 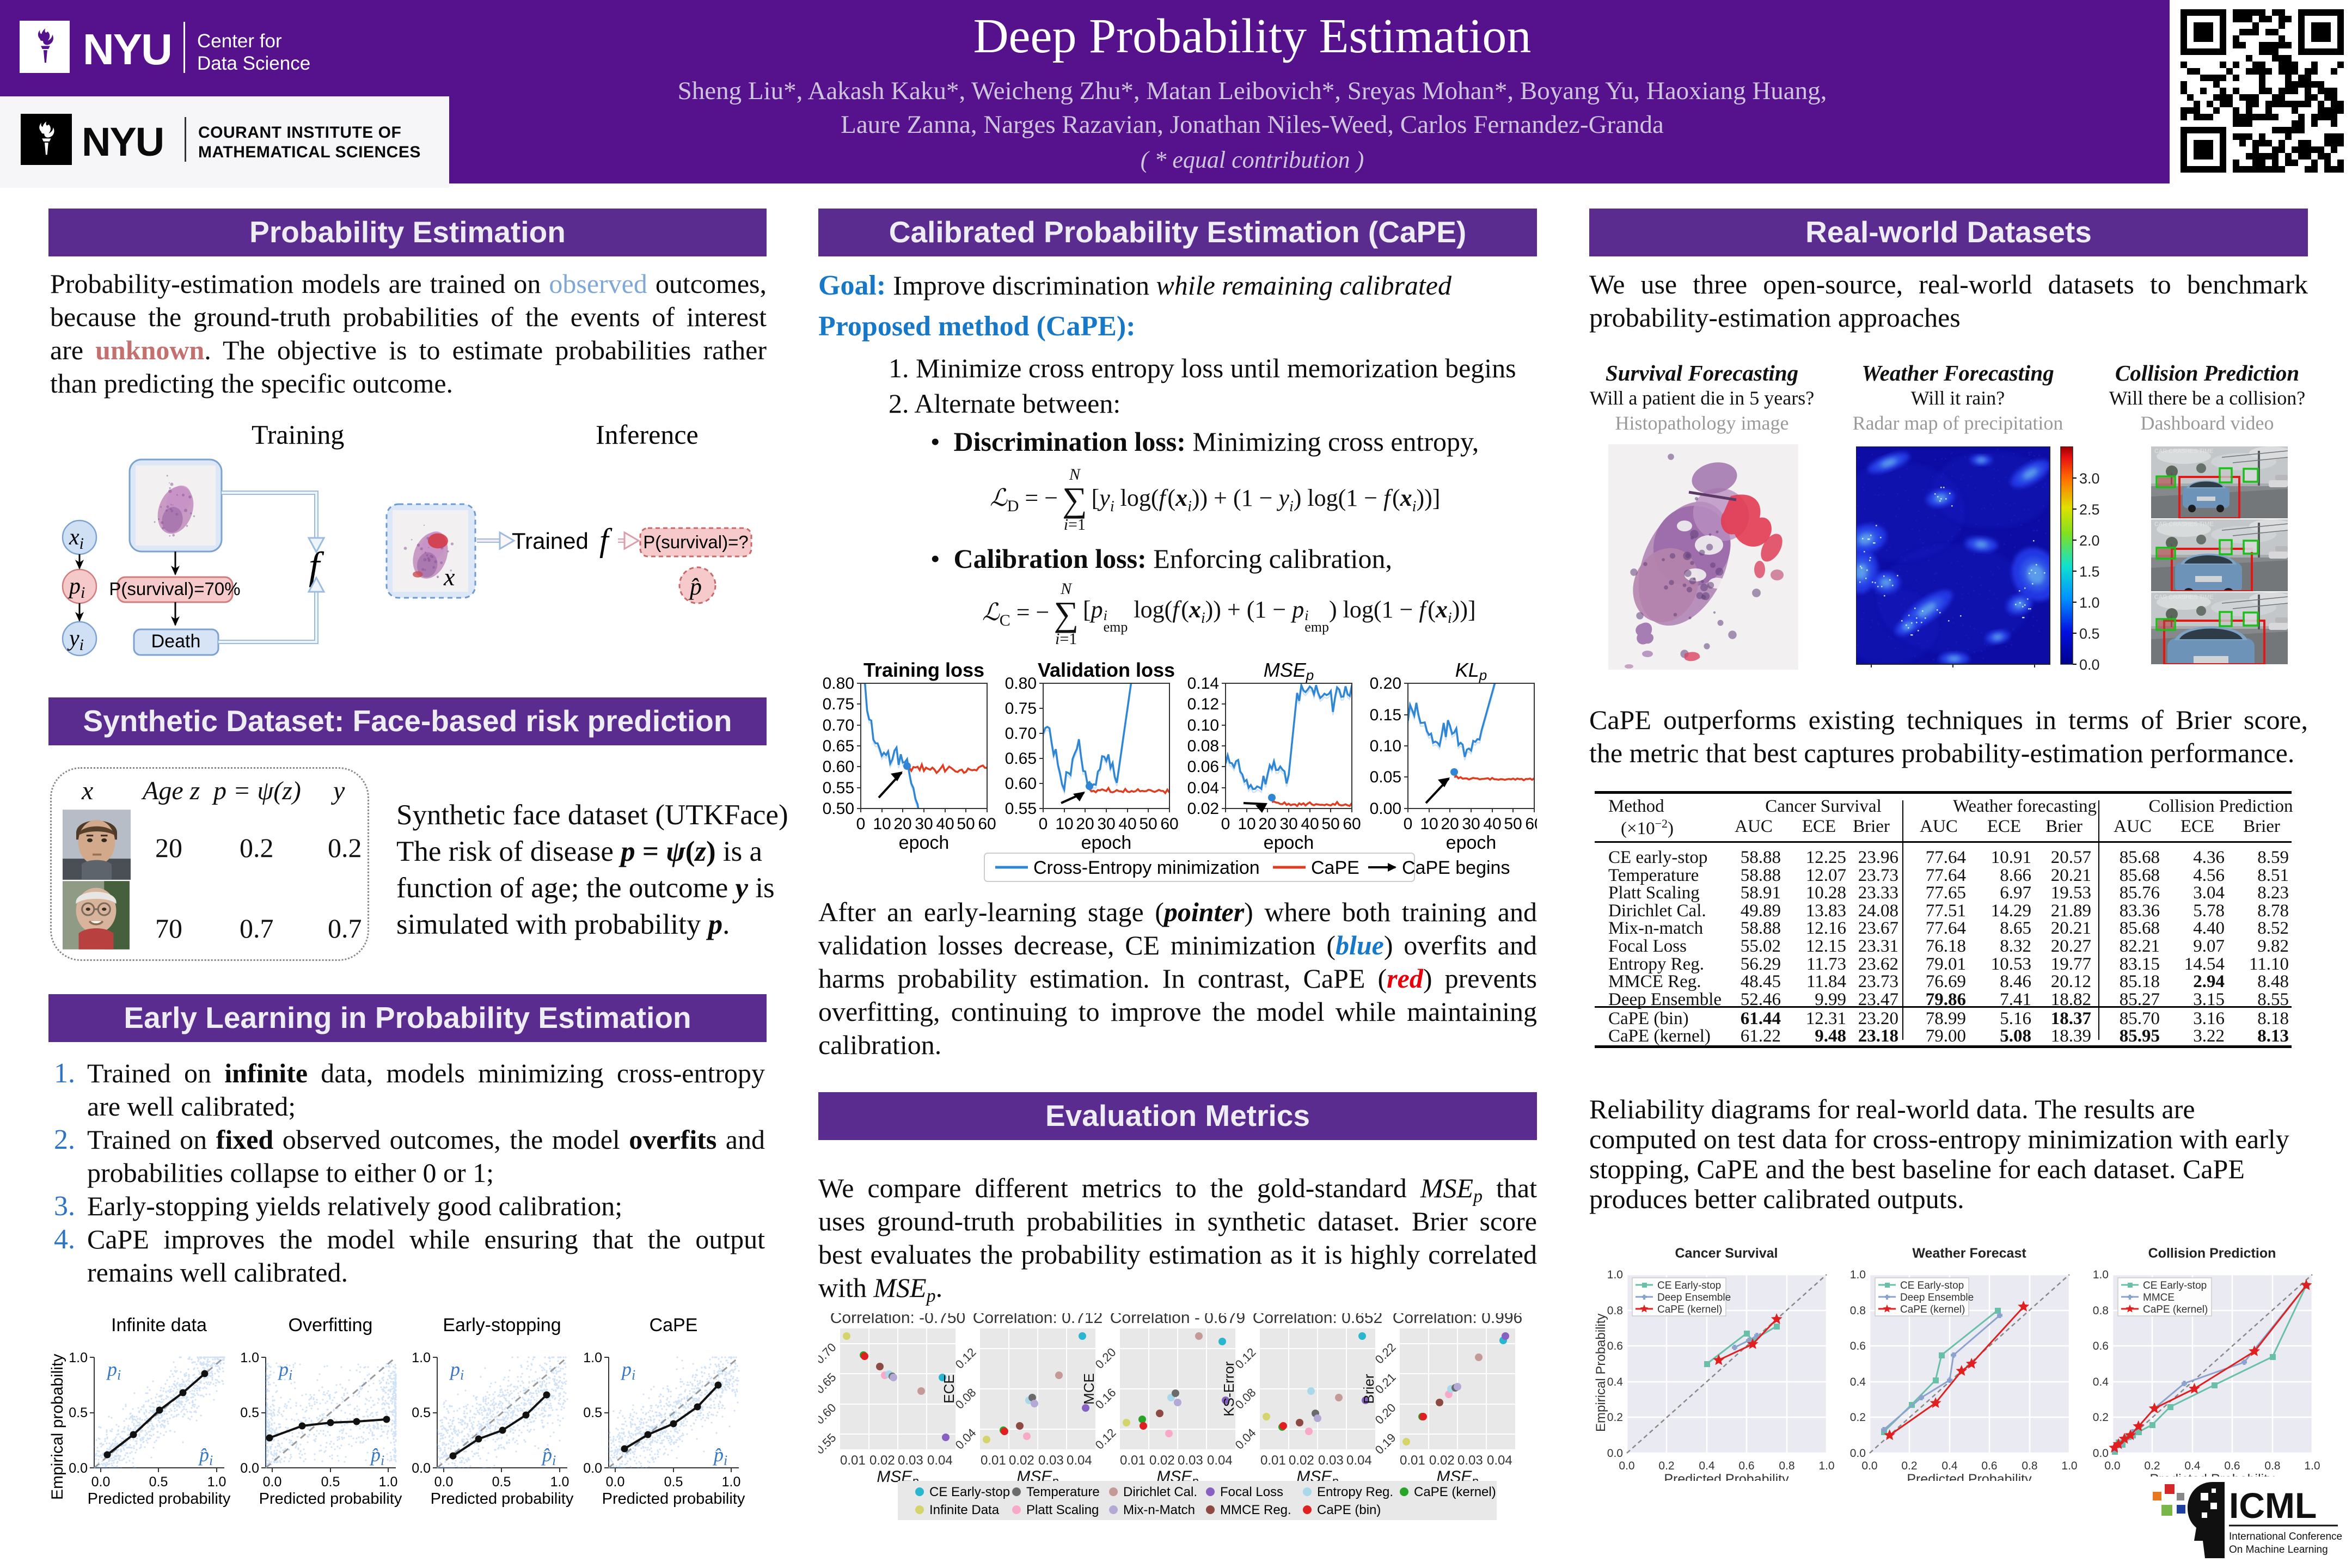 What do you see at coordinates (1177, 1320) in the screenshot?
I see `svg-text: Correlation - 0.679` at bounding box center [1177, 1320].